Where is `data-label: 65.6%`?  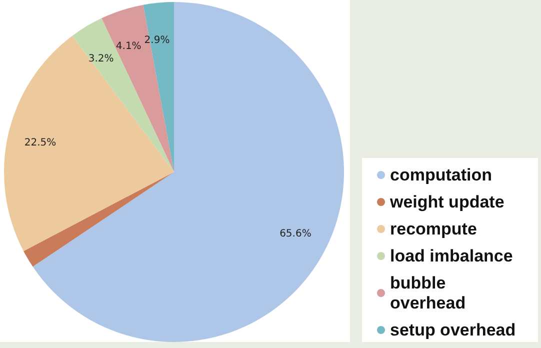 data-label: 65.6% is located at coordinates (296, 234).